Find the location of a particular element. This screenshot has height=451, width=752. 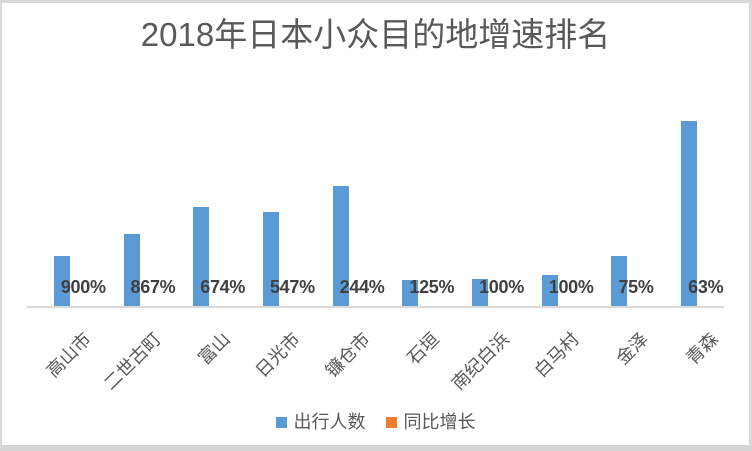

legend-item: 出行人数 is located at coordinates (320, 421).